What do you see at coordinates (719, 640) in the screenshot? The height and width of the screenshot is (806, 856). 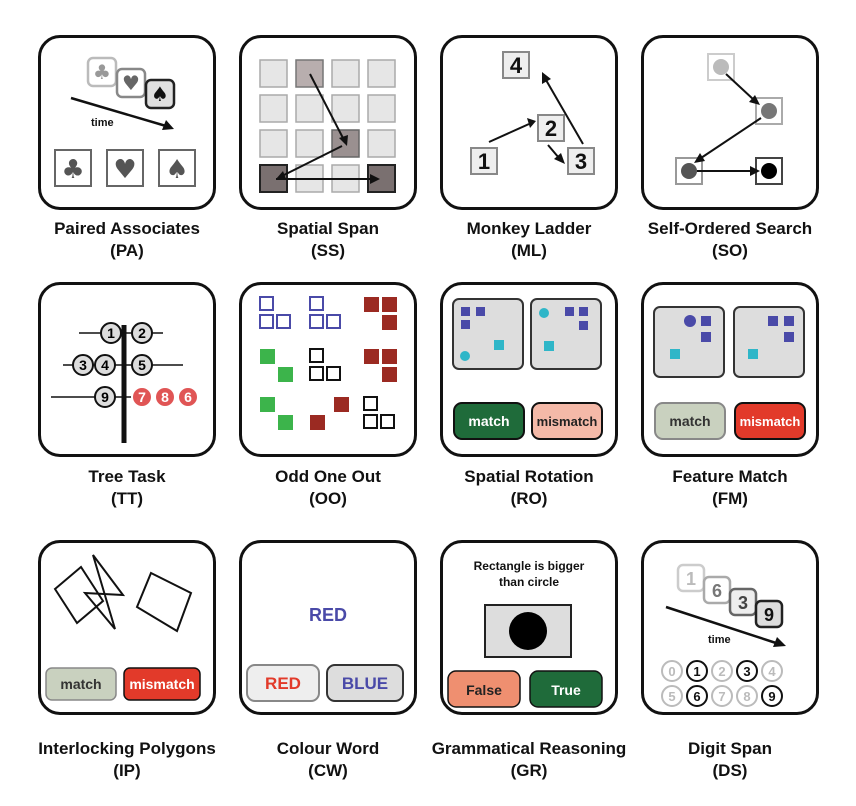 I see `svg-text: time` at bounding box center [719, 640].